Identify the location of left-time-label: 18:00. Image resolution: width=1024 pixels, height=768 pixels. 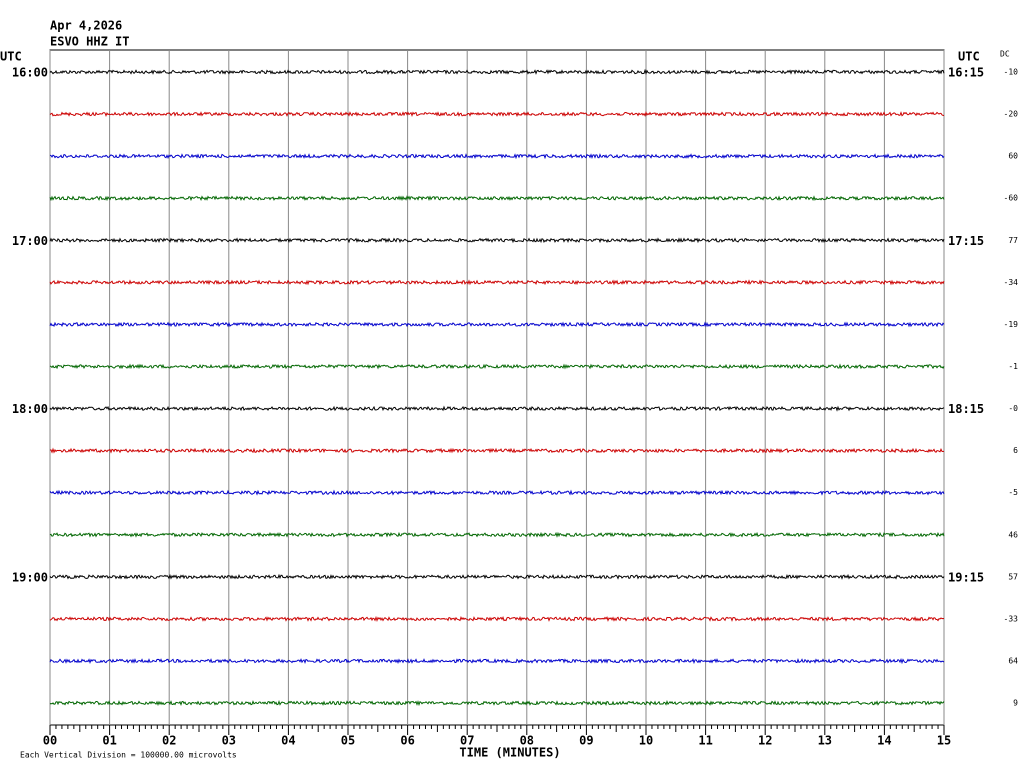
(30, 409).